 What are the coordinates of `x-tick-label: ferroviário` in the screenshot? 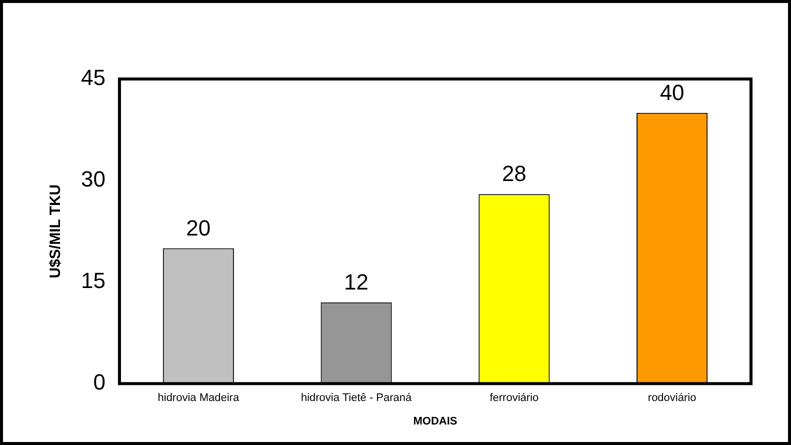 It's located at (514, 398).